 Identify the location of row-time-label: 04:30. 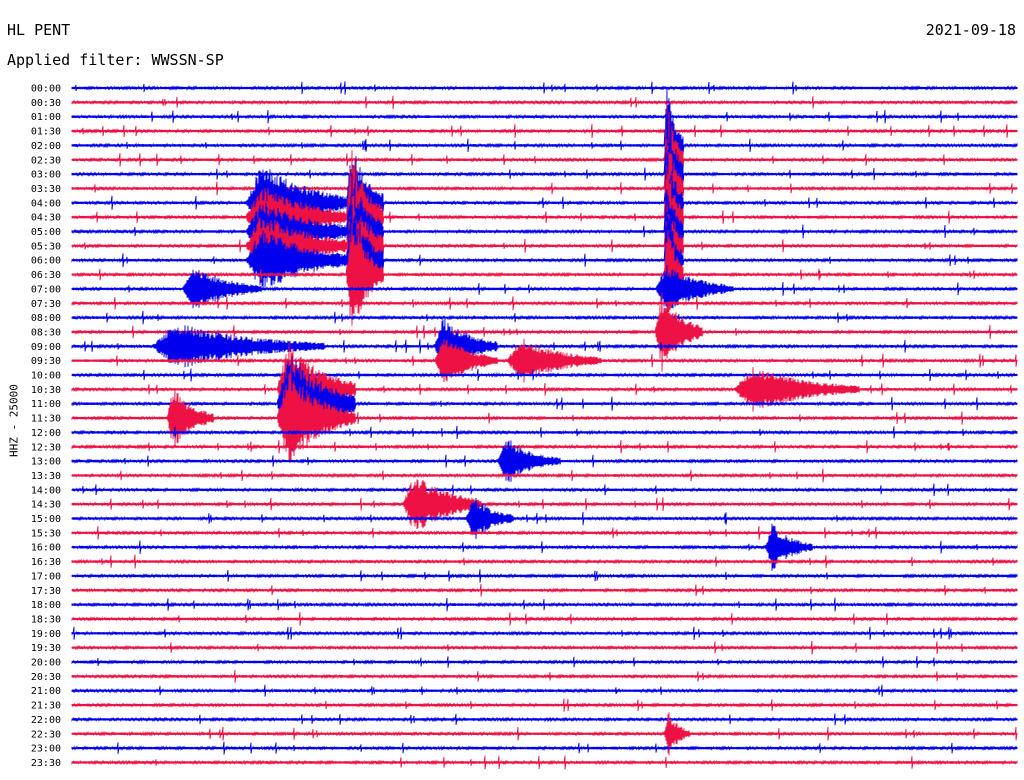
(46, 218).